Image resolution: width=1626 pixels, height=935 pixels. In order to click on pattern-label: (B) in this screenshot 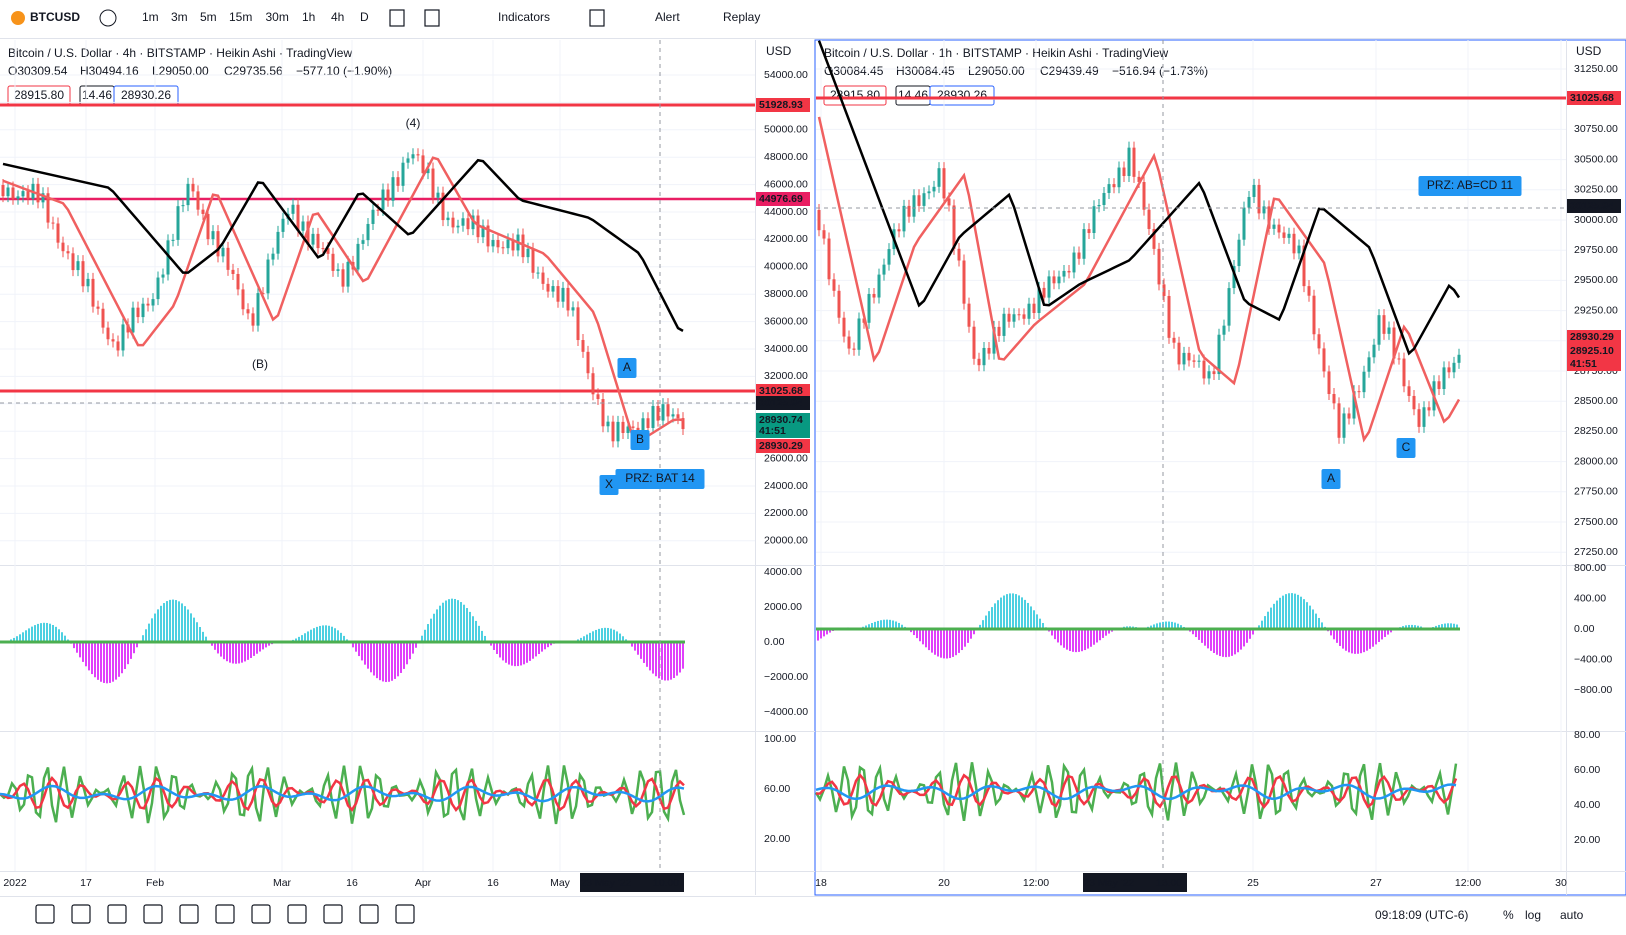, I will do `click(260, 364)`.